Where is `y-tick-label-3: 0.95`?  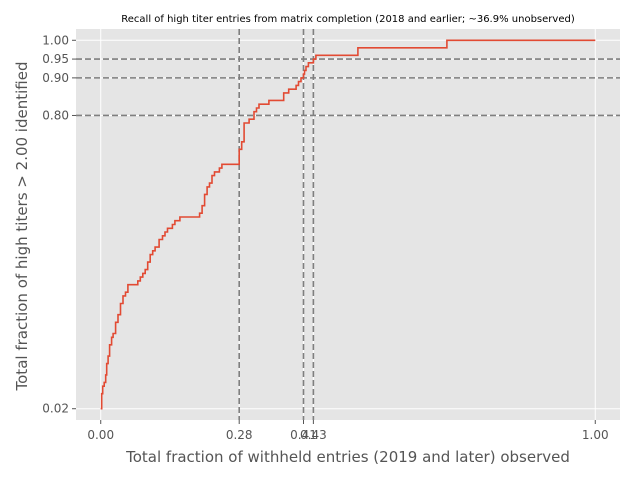
y-tick-label-3: 0.95 is located at coordinates (55, 59).